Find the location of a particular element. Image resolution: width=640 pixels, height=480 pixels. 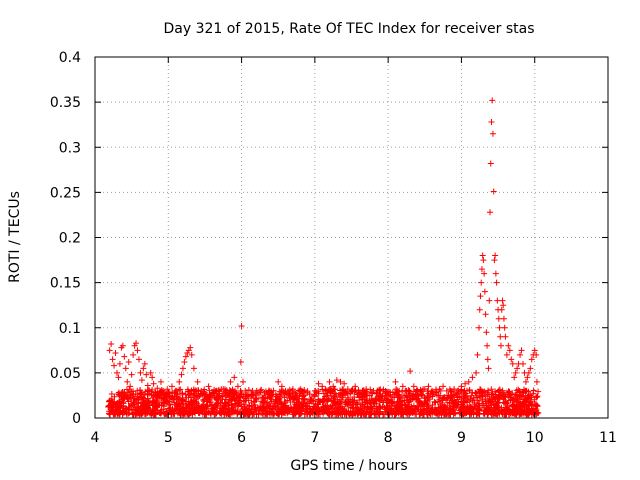

x-tick-label: 5 is located at coordinates (168, 438).